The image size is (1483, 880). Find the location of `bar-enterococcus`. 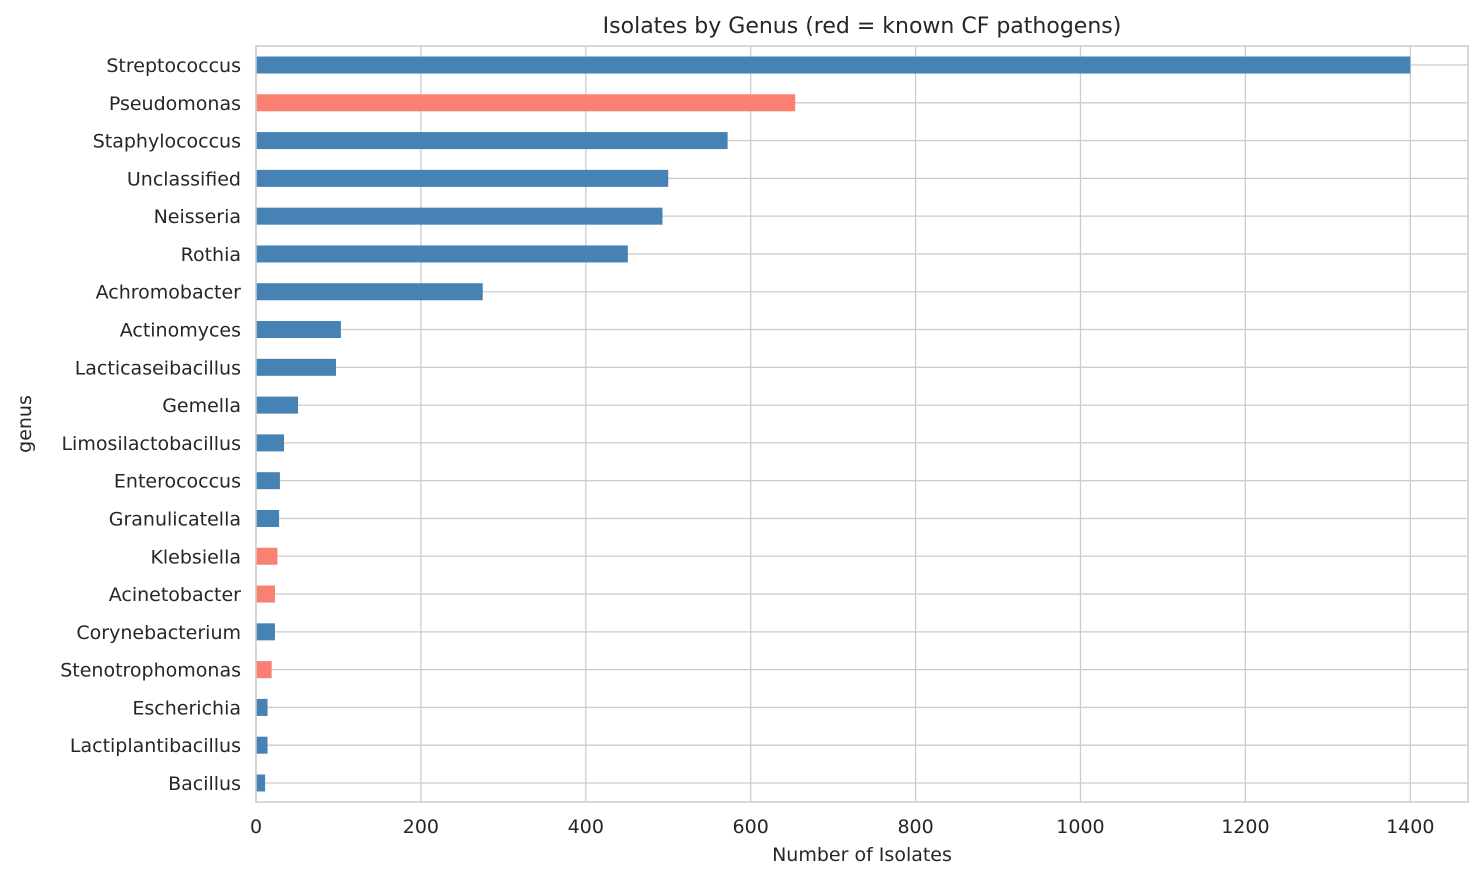

bar-enterococcus is located at coordinates (268, 481).